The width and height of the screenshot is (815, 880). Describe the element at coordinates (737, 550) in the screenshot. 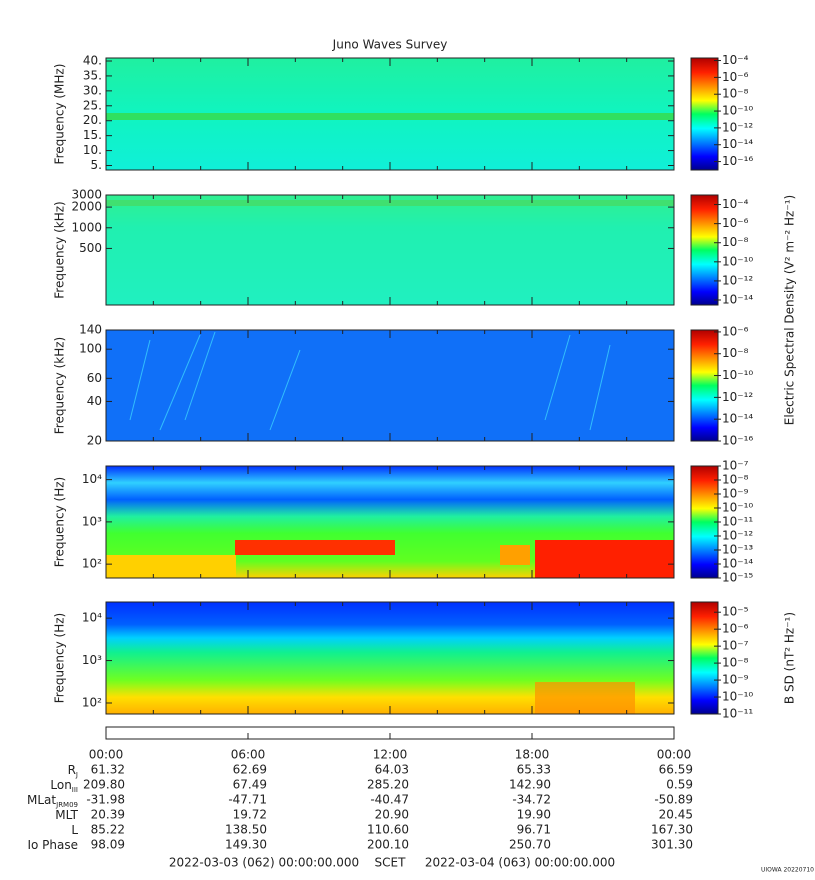

I see `colorbar-tick-label: 10⁻¹³` at that location.